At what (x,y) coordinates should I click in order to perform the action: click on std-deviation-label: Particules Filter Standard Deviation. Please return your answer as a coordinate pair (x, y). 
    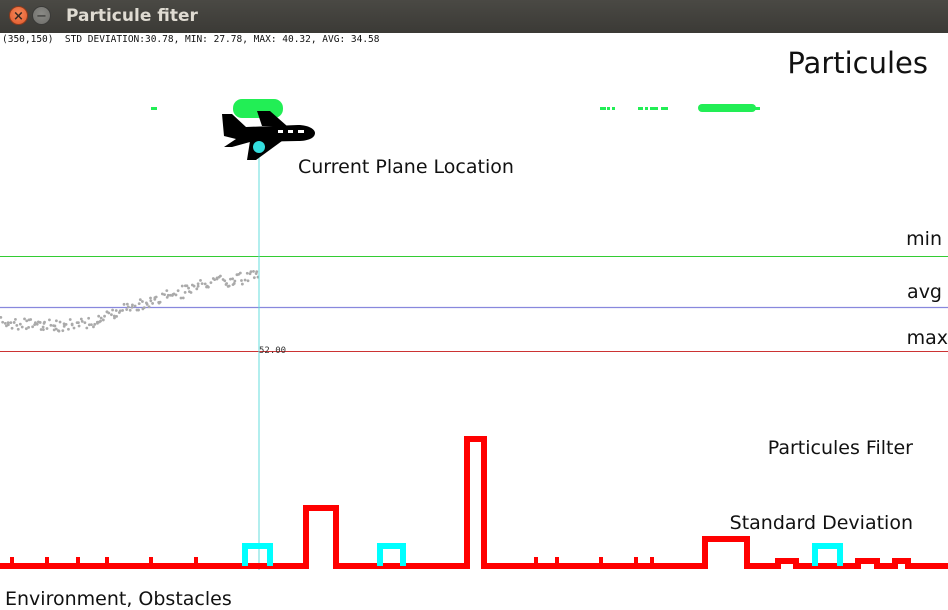
    Looking at the image, I should click on (821, 486).